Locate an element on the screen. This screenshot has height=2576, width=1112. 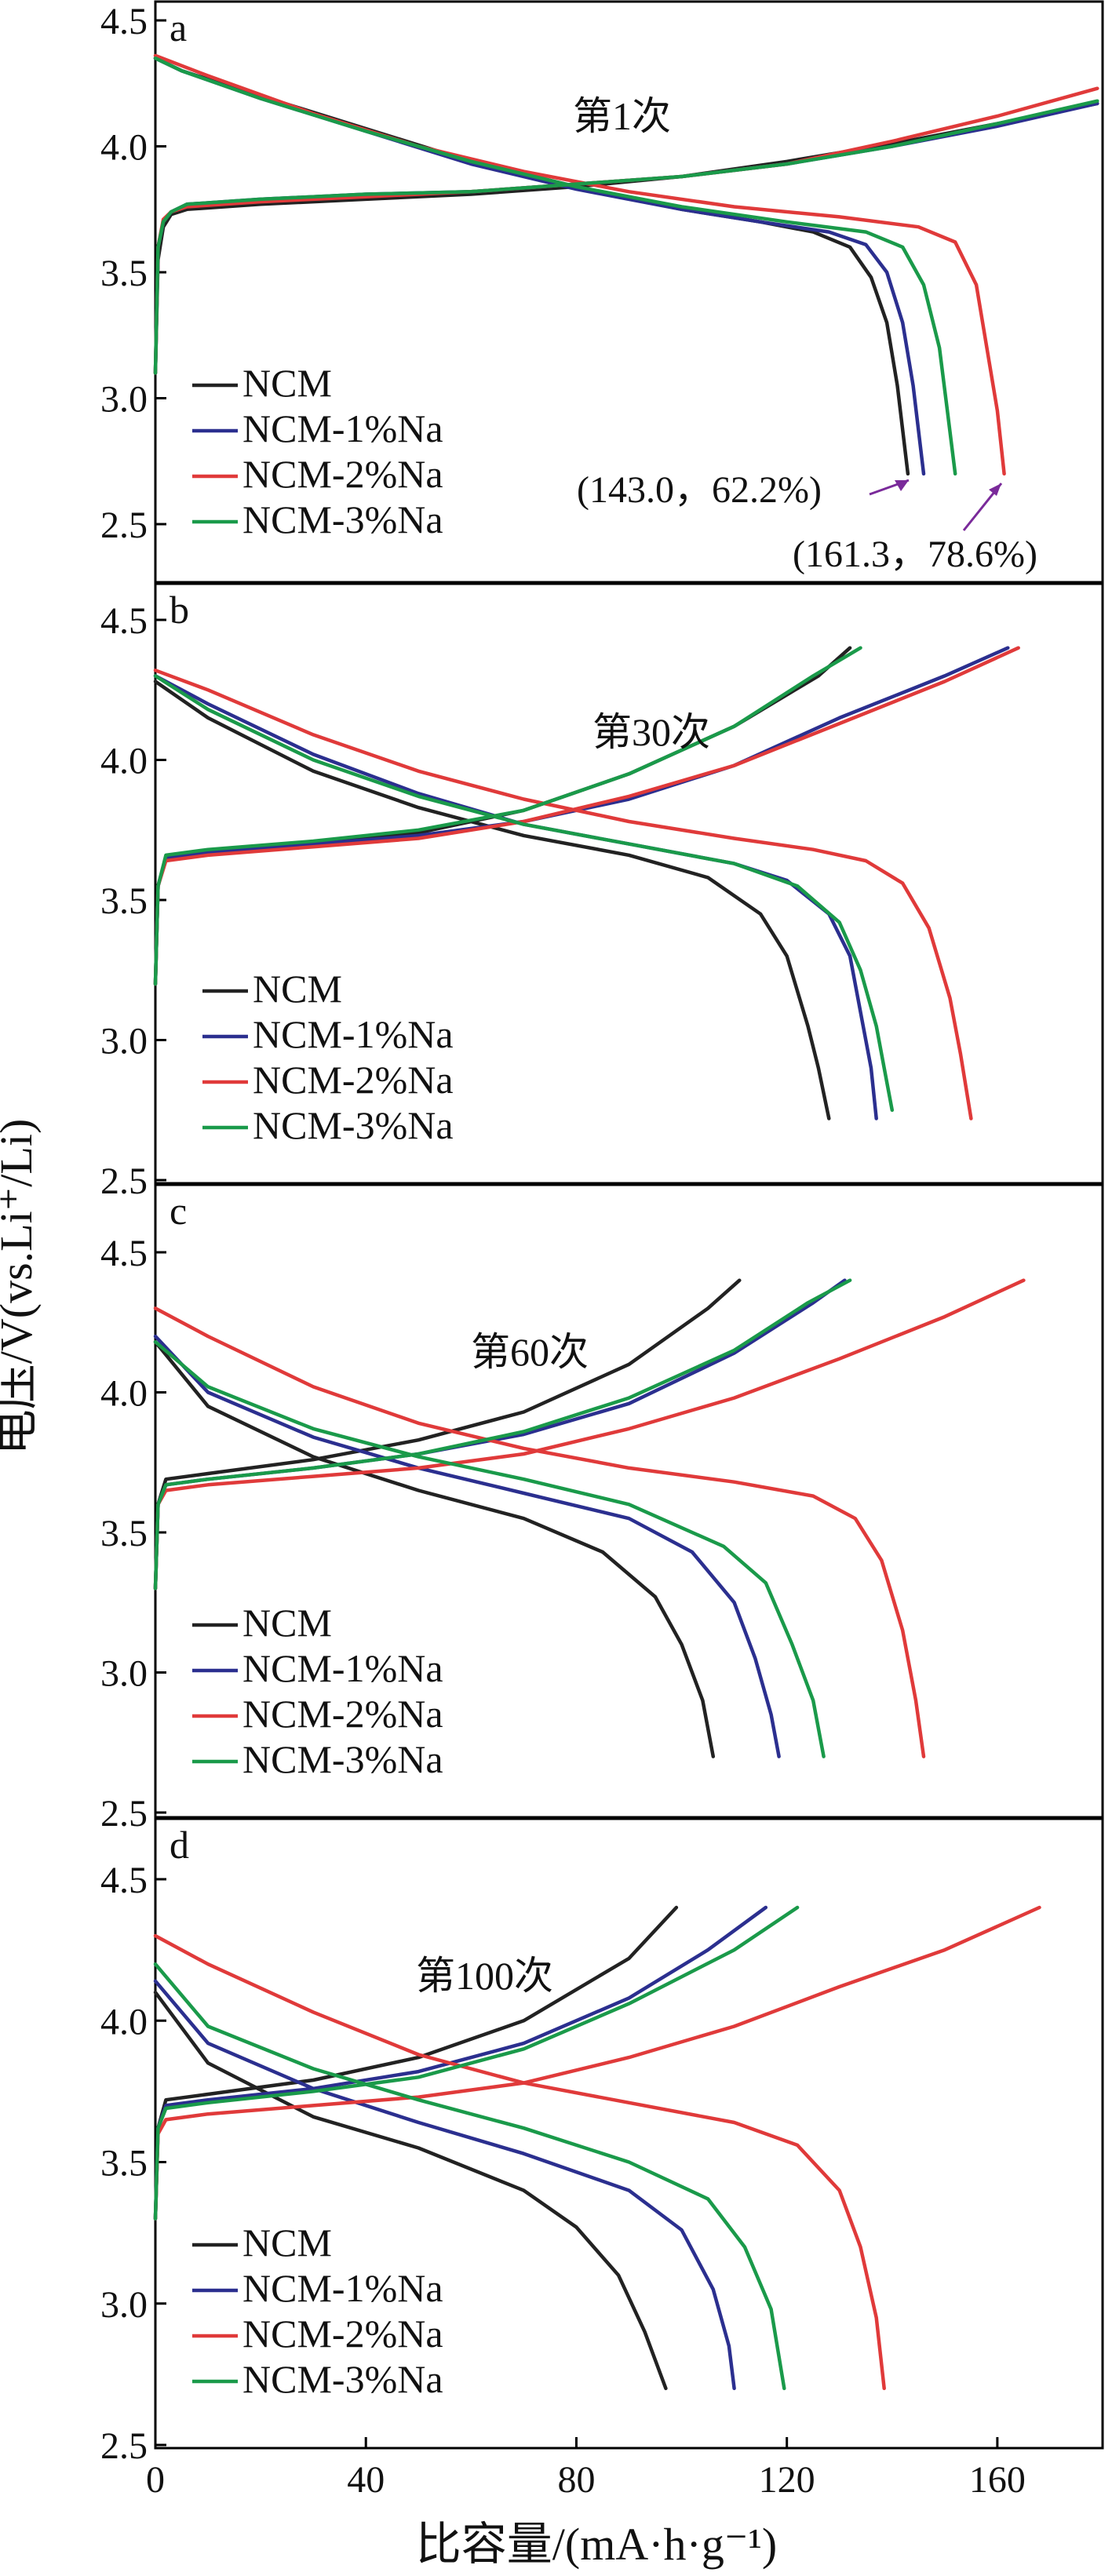
x-axis-label: 比容量/(mA·h·g⁻¹) is located at coordinates (596, 2544).